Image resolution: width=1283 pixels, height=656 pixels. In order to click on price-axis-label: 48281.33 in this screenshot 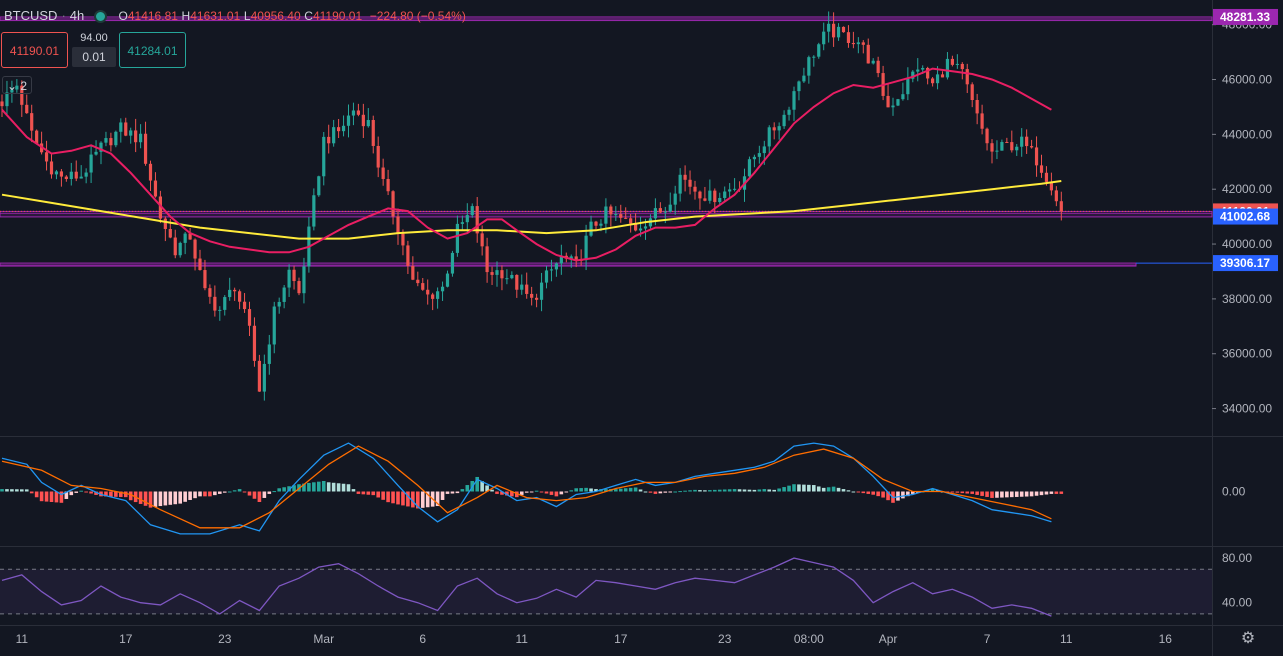, I will do `click(1245, 17)`.